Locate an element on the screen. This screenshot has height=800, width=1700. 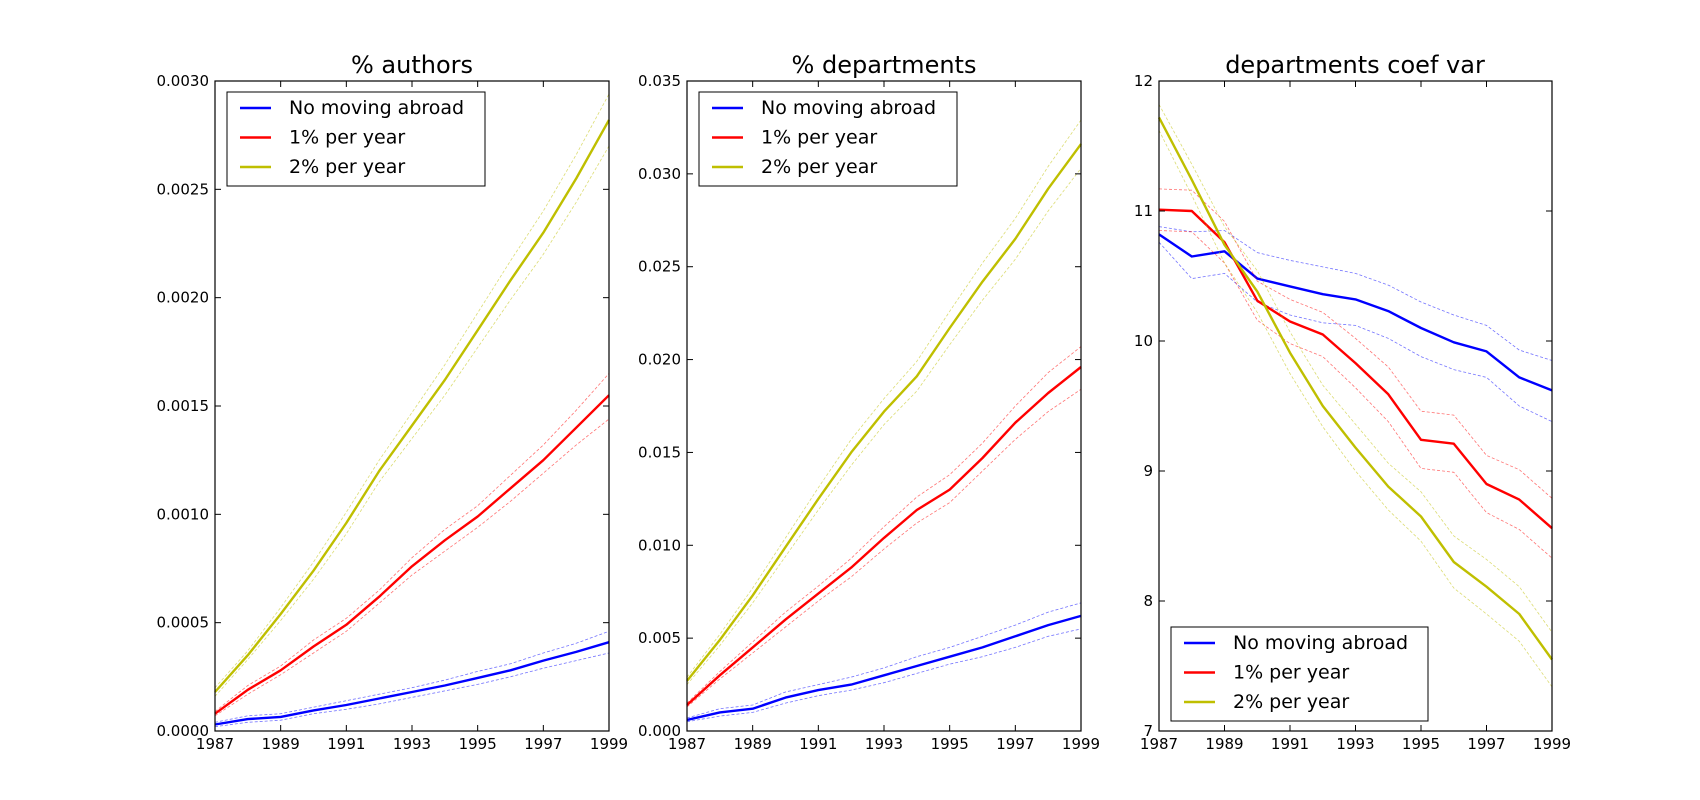
chart-title: departments coef var is located at coordinates (1355, 65).